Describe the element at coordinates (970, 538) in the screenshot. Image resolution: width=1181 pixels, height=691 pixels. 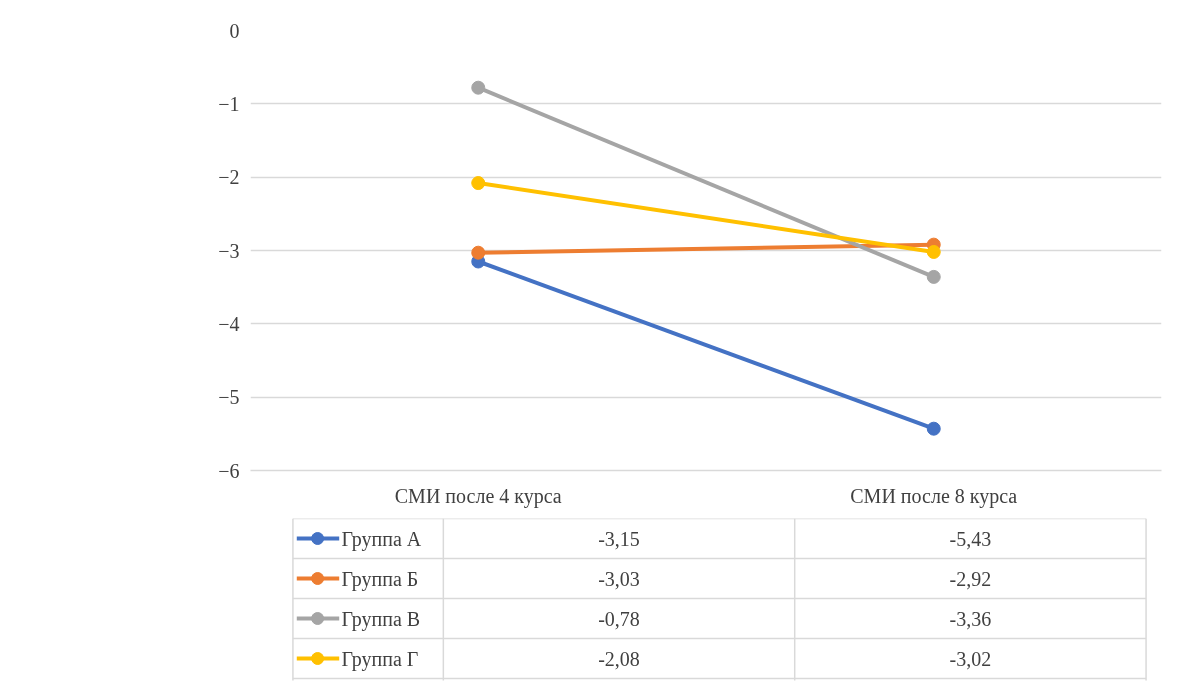
I see `data-label: -5,43` at that location.